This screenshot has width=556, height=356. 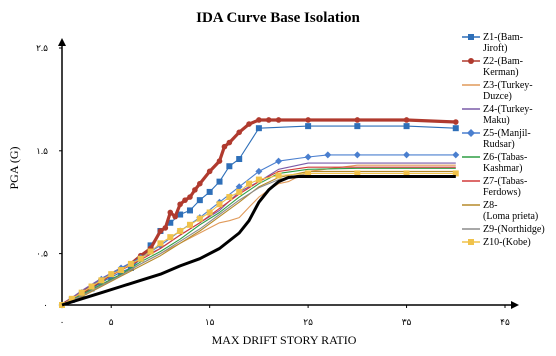 What do you see at coordinates (507, 242) in the screenshot?
I see `legend-label: Z10-(Kobe)` at bounding box center [507, 242].